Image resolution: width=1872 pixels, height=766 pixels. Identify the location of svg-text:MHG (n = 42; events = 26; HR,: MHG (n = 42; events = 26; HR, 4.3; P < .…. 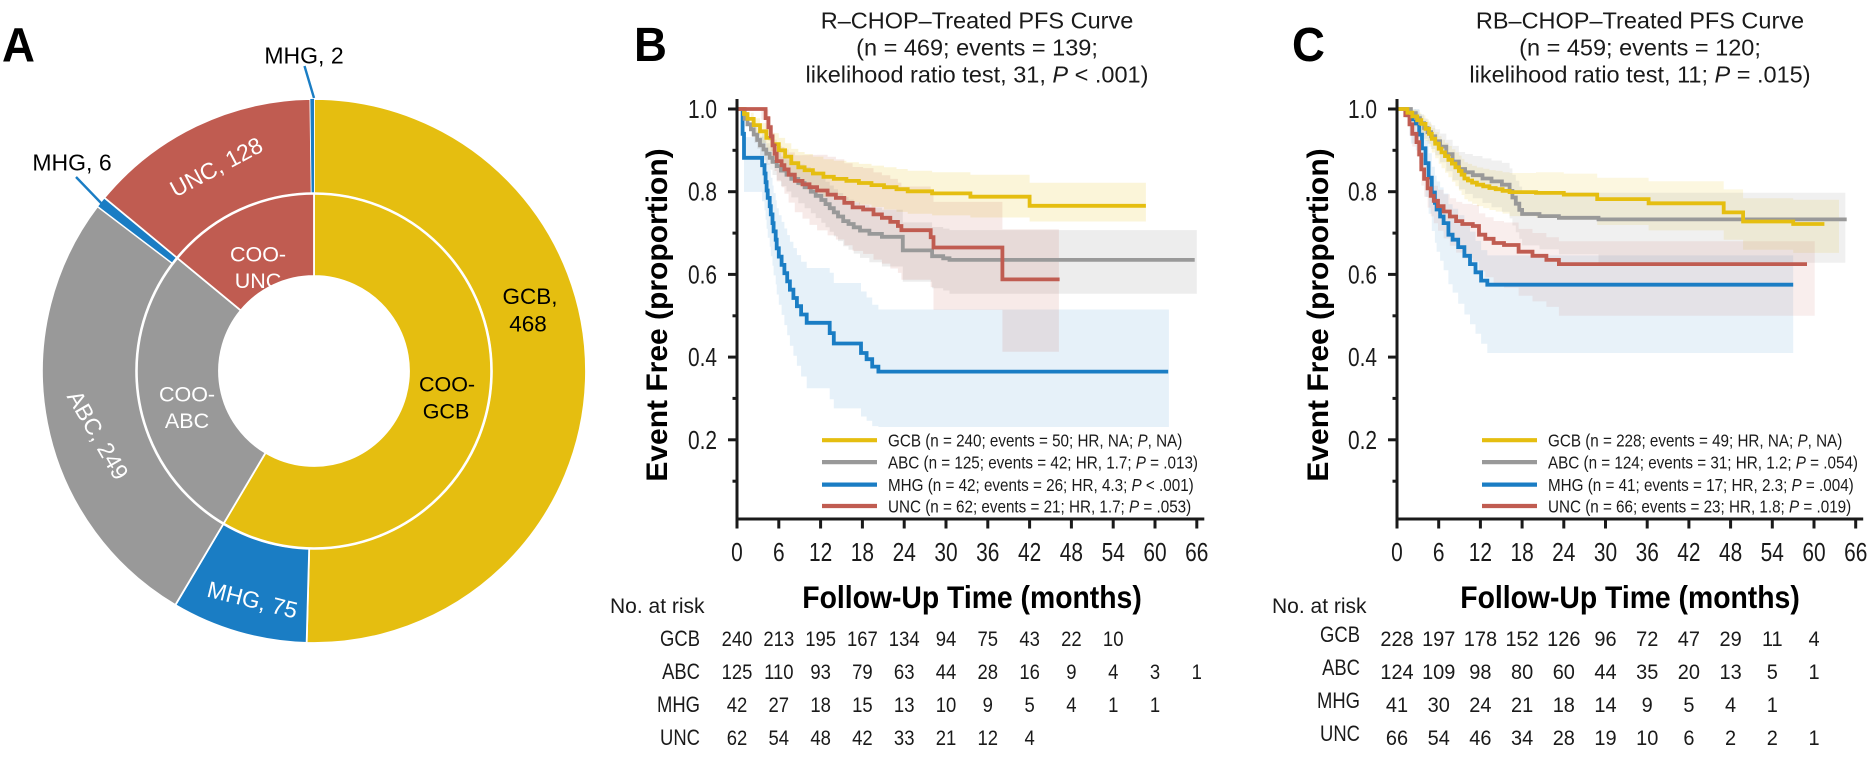
(1041, 485).